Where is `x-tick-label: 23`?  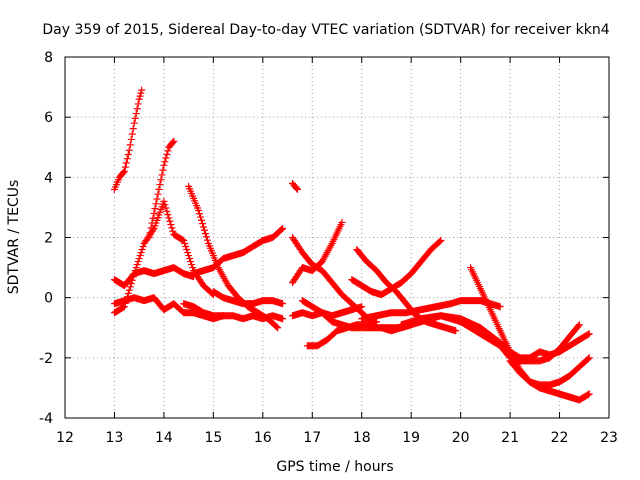 x-tick-label: 23 is located at coordinates (609, 438).